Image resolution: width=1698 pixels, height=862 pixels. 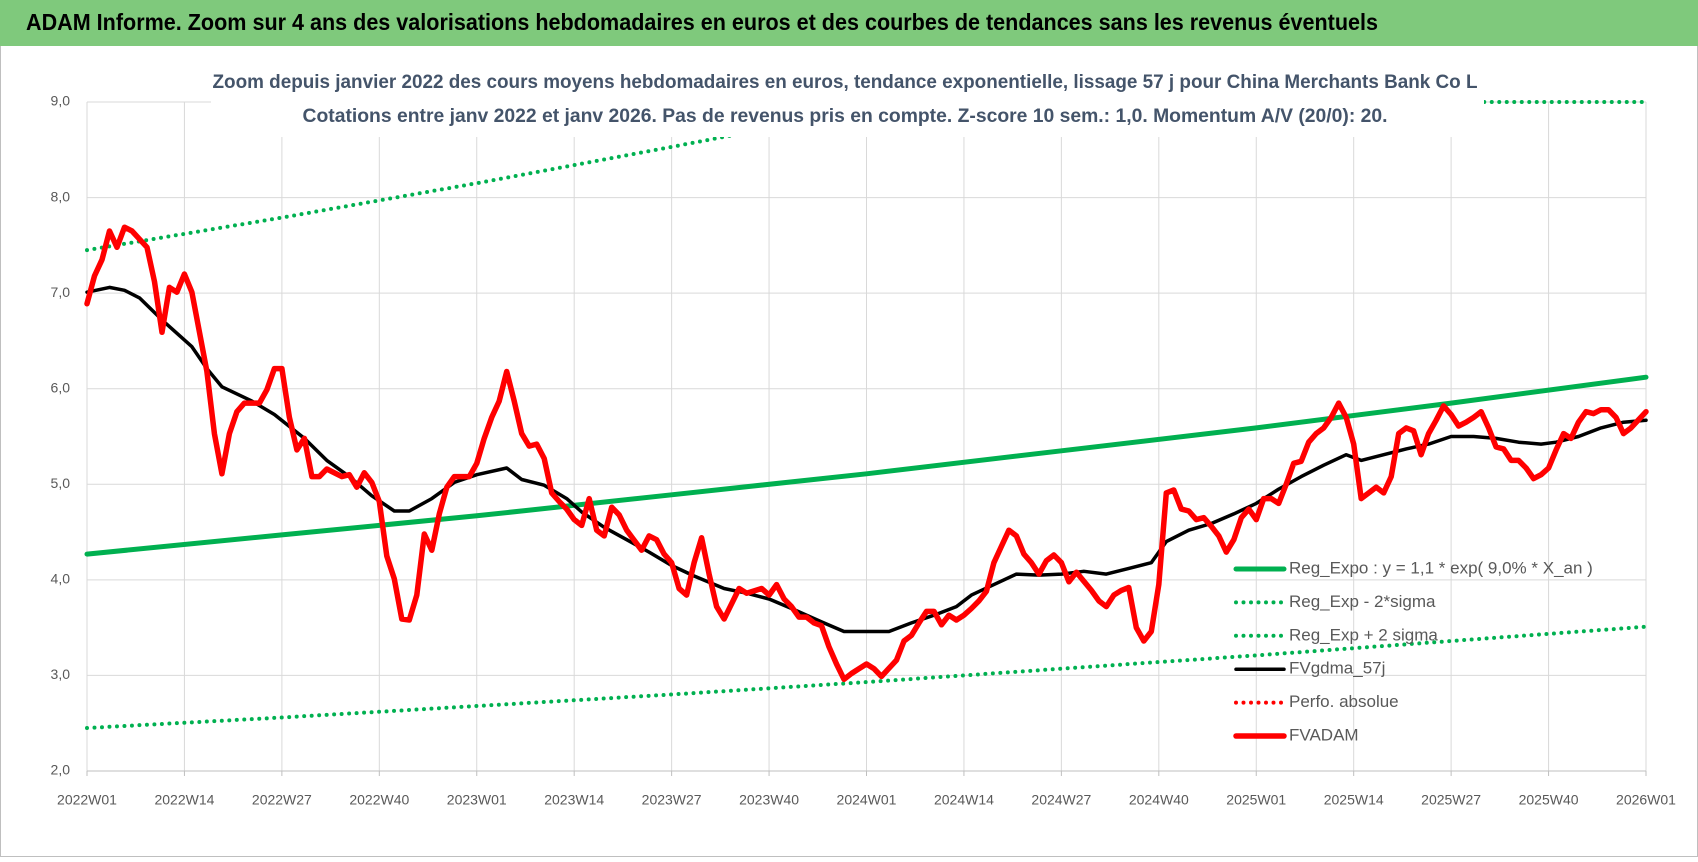 I want to click on legend-label: Reg_Exp - 2*sigma, so click(x=1362, y=601).